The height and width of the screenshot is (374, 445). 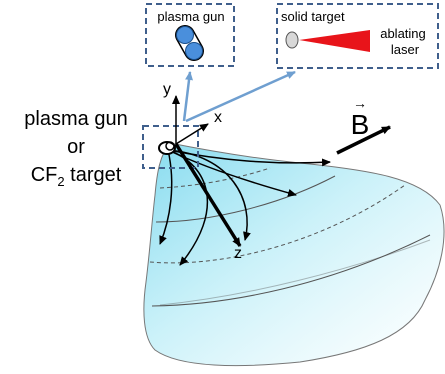 What do you see at coordinates (93, 175) in the screenshot?
I see `source-label-target: target` at bounding box center [93, 175].